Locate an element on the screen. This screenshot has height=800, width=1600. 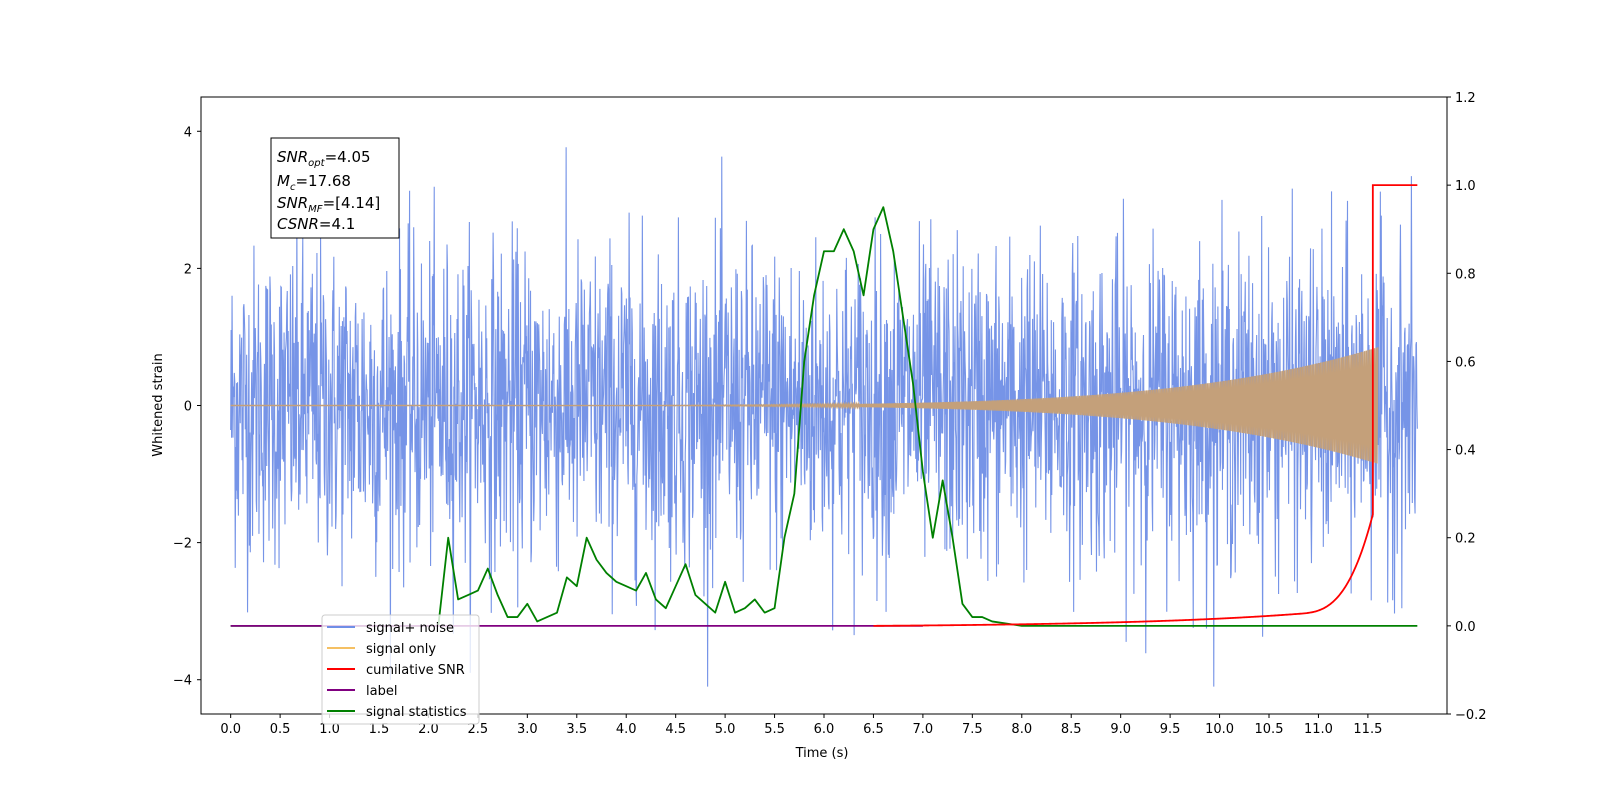
y-right-tick-label: 0.0 is located at coordinates (1465, 627).